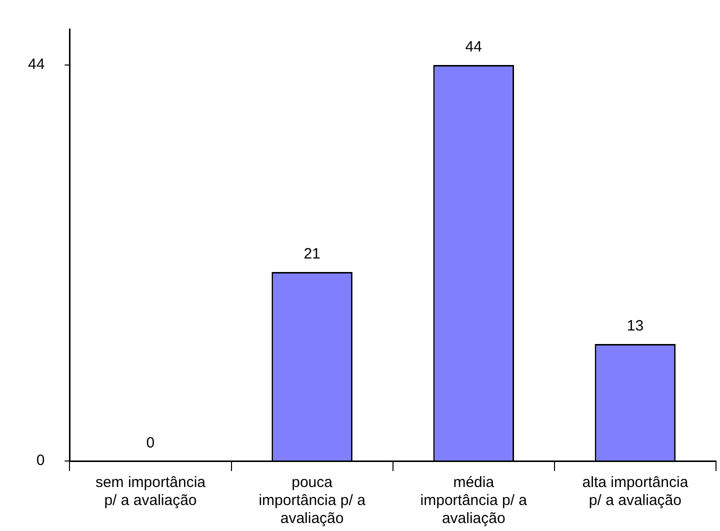 The height and width of the screenshot is (531, 720). I want to click on x-tick-label: pouca importância p/ a avaliação, so click(312, 501).